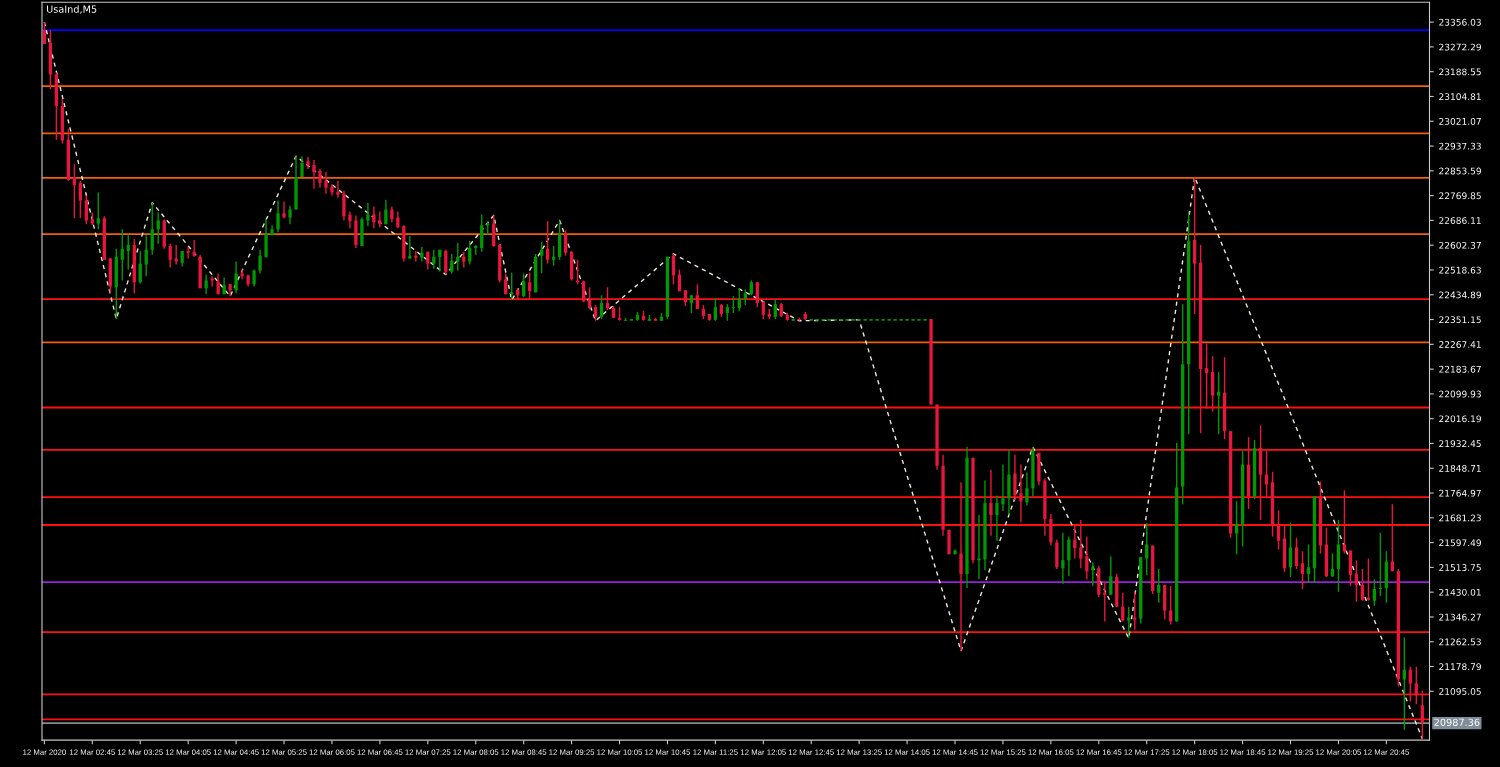  What do you see at coordinates (1460, 72) in the screenshot?
I see `y-tick-label: 23188.55` at bounding box center [1460, 72].